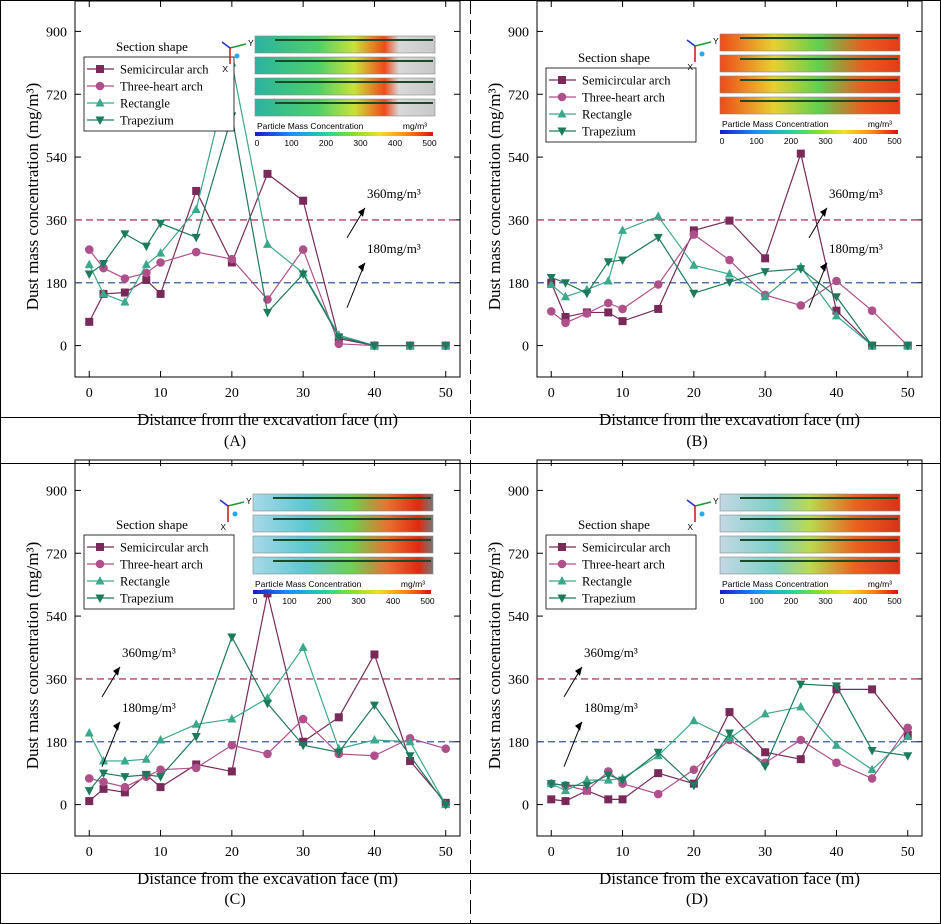  What do you see at coordinates (791, 141) in the screenshot?
I see `colorbar-tick-label: 200` at bounding box center [791, 141].